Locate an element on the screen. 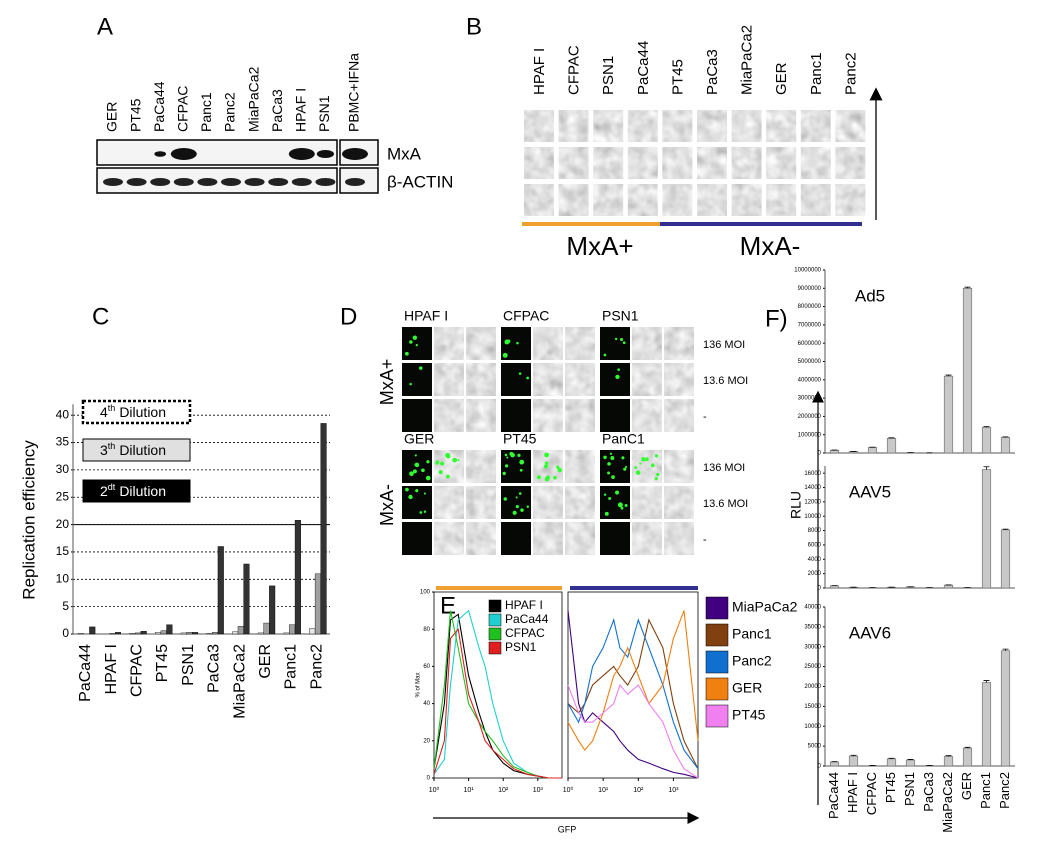 The image size is (1062, 857). line-label: PaCa44 is located at coordinates (643, 68).